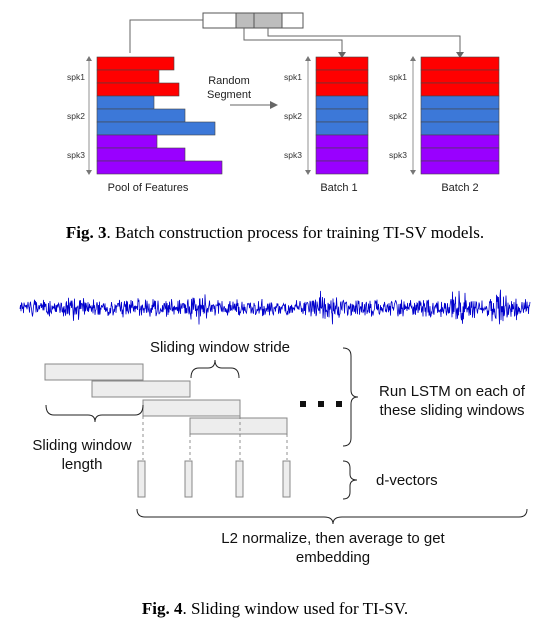 This screenshot has width=550, height=627. I want to click on selector-connectors, so click(296, 38).